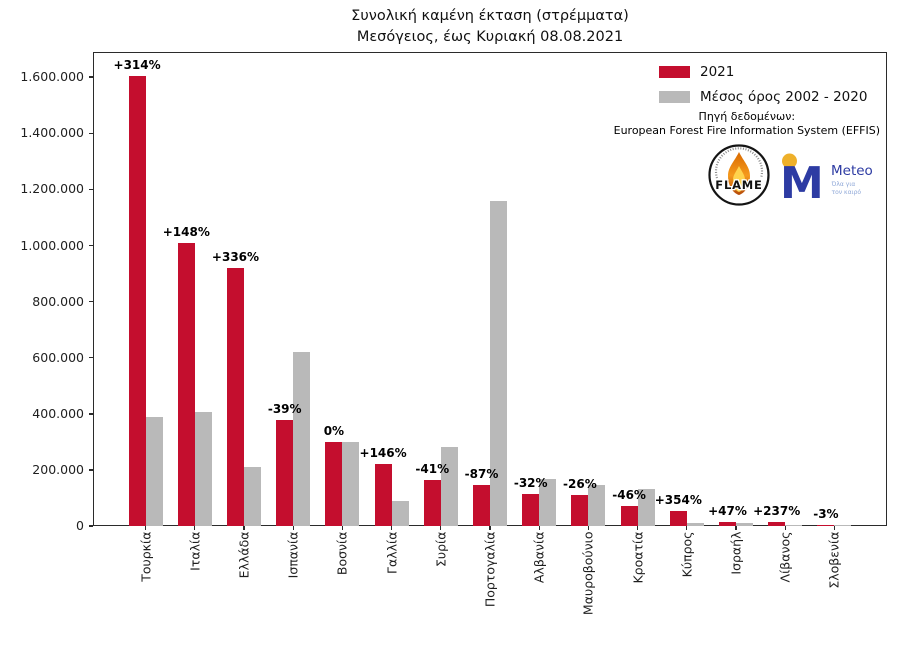 This screenshot has width=900, height=645. I want to click on x-axis-label: Ισραήλ, so click(736, 553).